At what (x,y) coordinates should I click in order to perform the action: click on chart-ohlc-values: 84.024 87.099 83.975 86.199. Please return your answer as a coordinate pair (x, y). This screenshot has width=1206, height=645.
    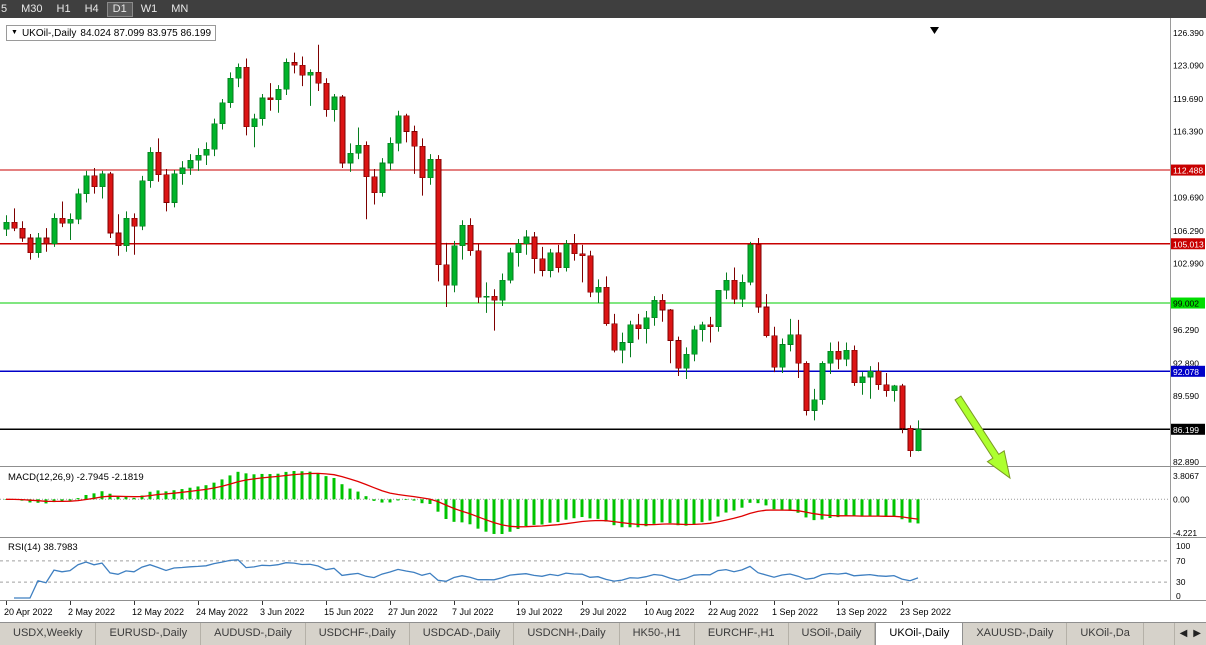
    Looking at the image, I should click on (146, 33).